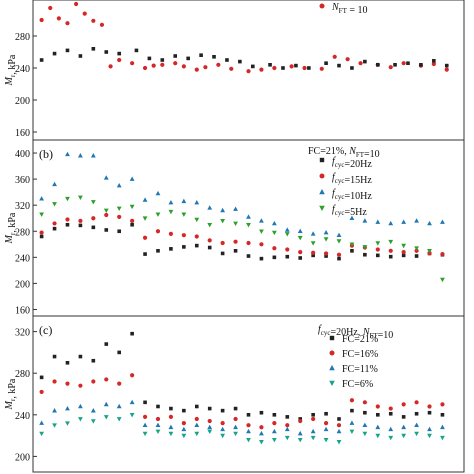 Image resolution: width=474 pixels, height=474 pixels. I want to click on legend-label: fcyc=15Hz, so click(352, 179).